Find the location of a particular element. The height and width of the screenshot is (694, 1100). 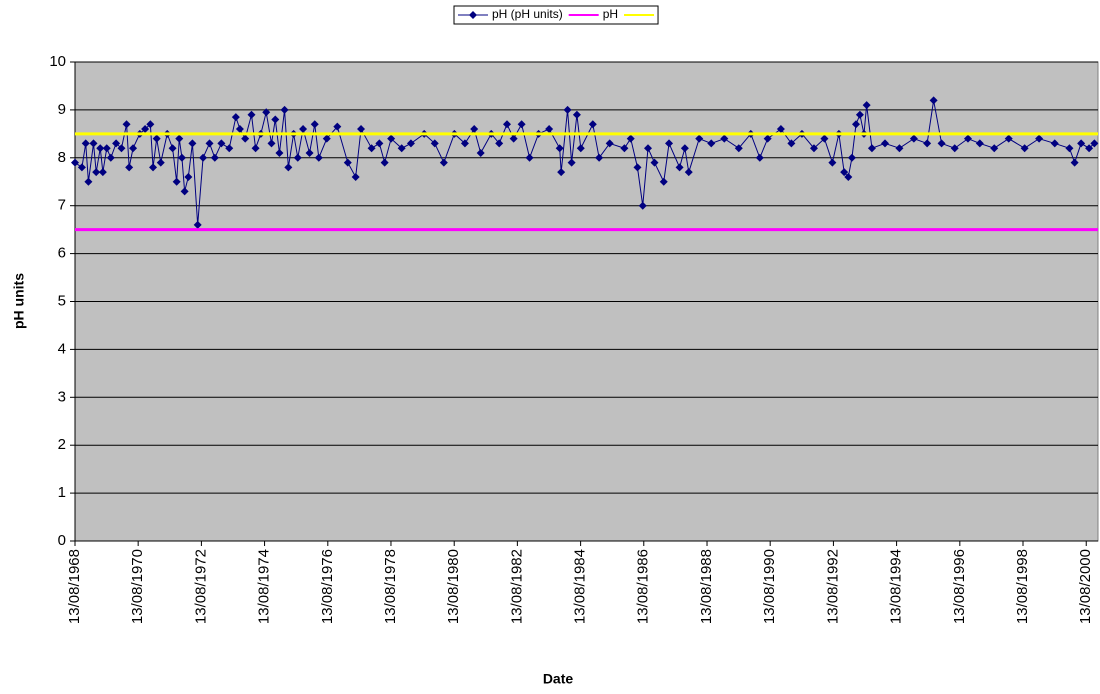

x-tick-label: 13/08/1982 is located at coordinates (516, 586).